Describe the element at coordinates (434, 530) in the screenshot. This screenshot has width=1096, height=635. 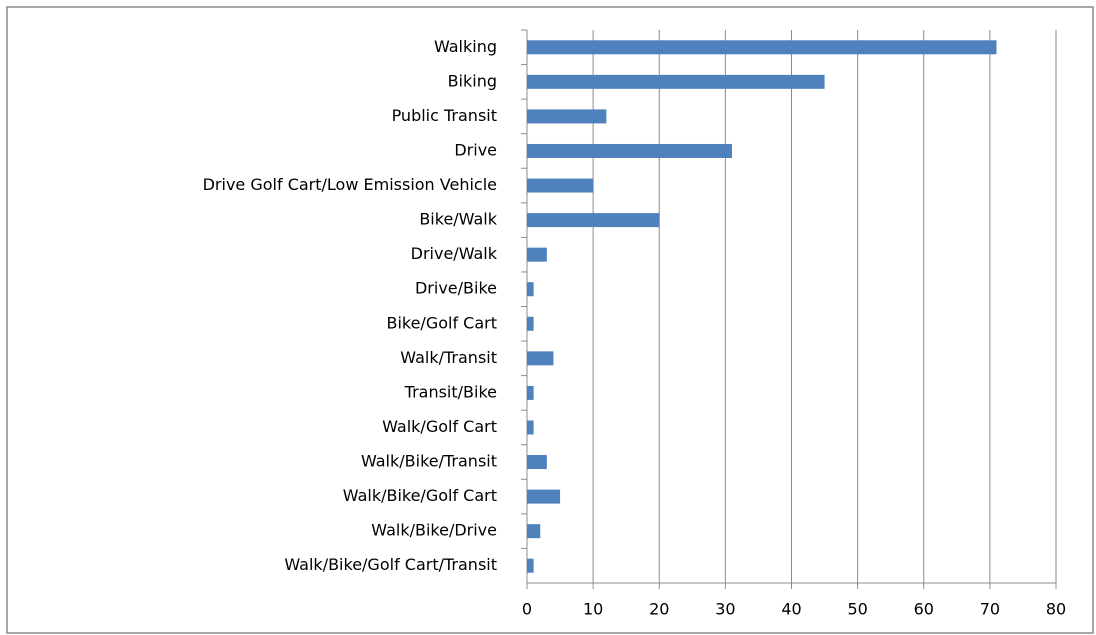
I see `y-tick-label: Walk/Bike/Drive` at that location.